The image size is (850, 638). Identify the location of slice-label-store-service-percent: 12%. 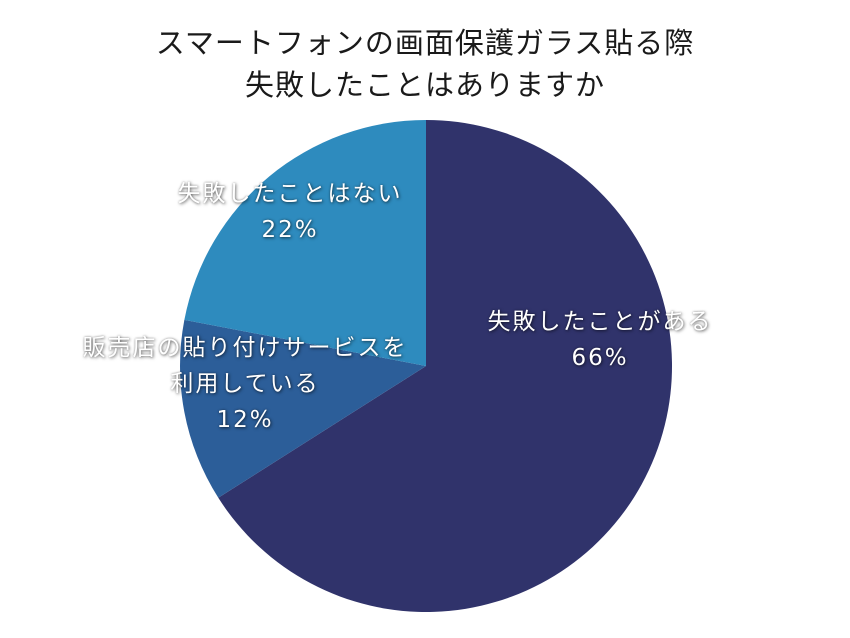
(245, 420).